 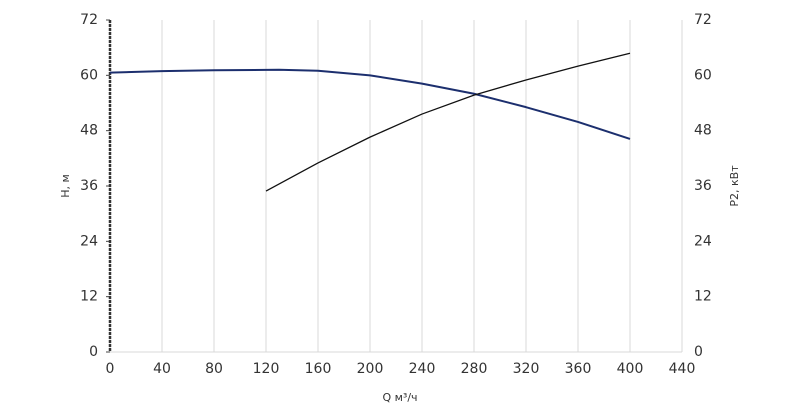 What do you see at coordinates (734, 186) in the screenshot?
I see `y2-axis-label: P2, кВт` at bounding box center [734, 186].